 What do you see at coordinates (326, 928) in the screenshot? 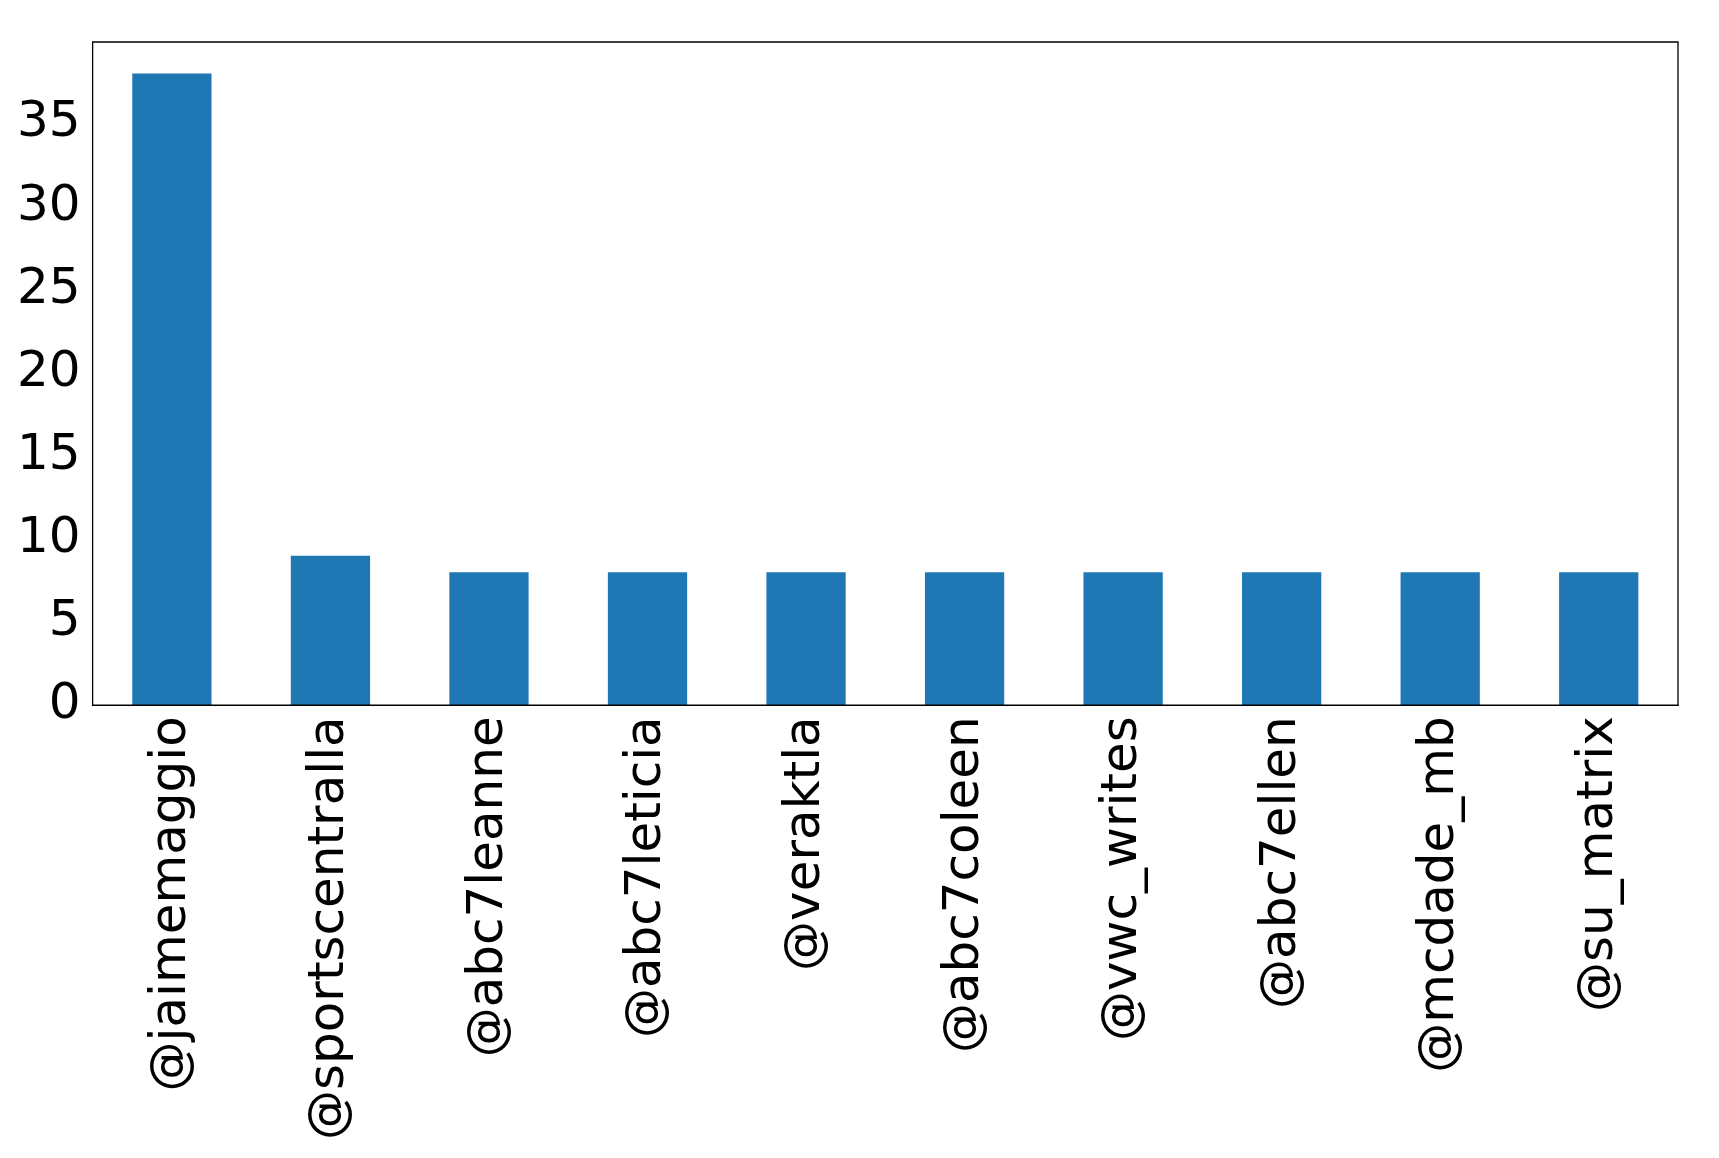
I see `x-tick-label: @sportscentralla` at bounding box center [326, 928].